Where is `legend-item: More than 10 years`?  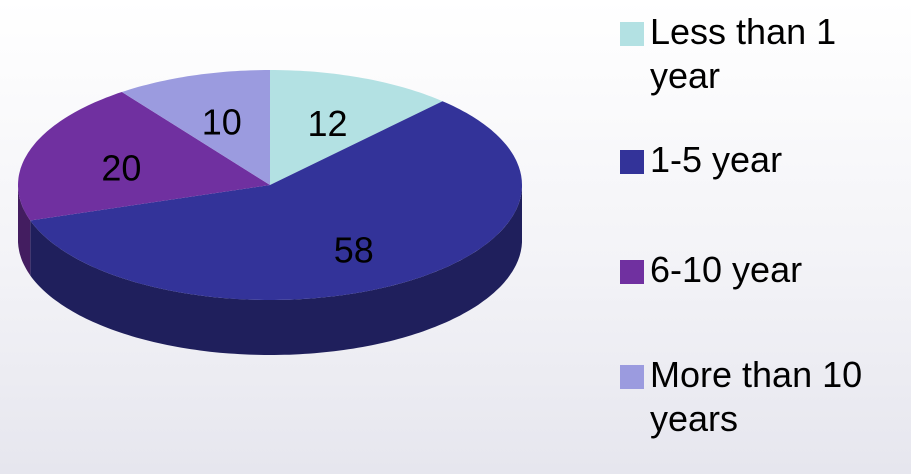 legend-item: More than 10 years is located at coordinates (762, 397).